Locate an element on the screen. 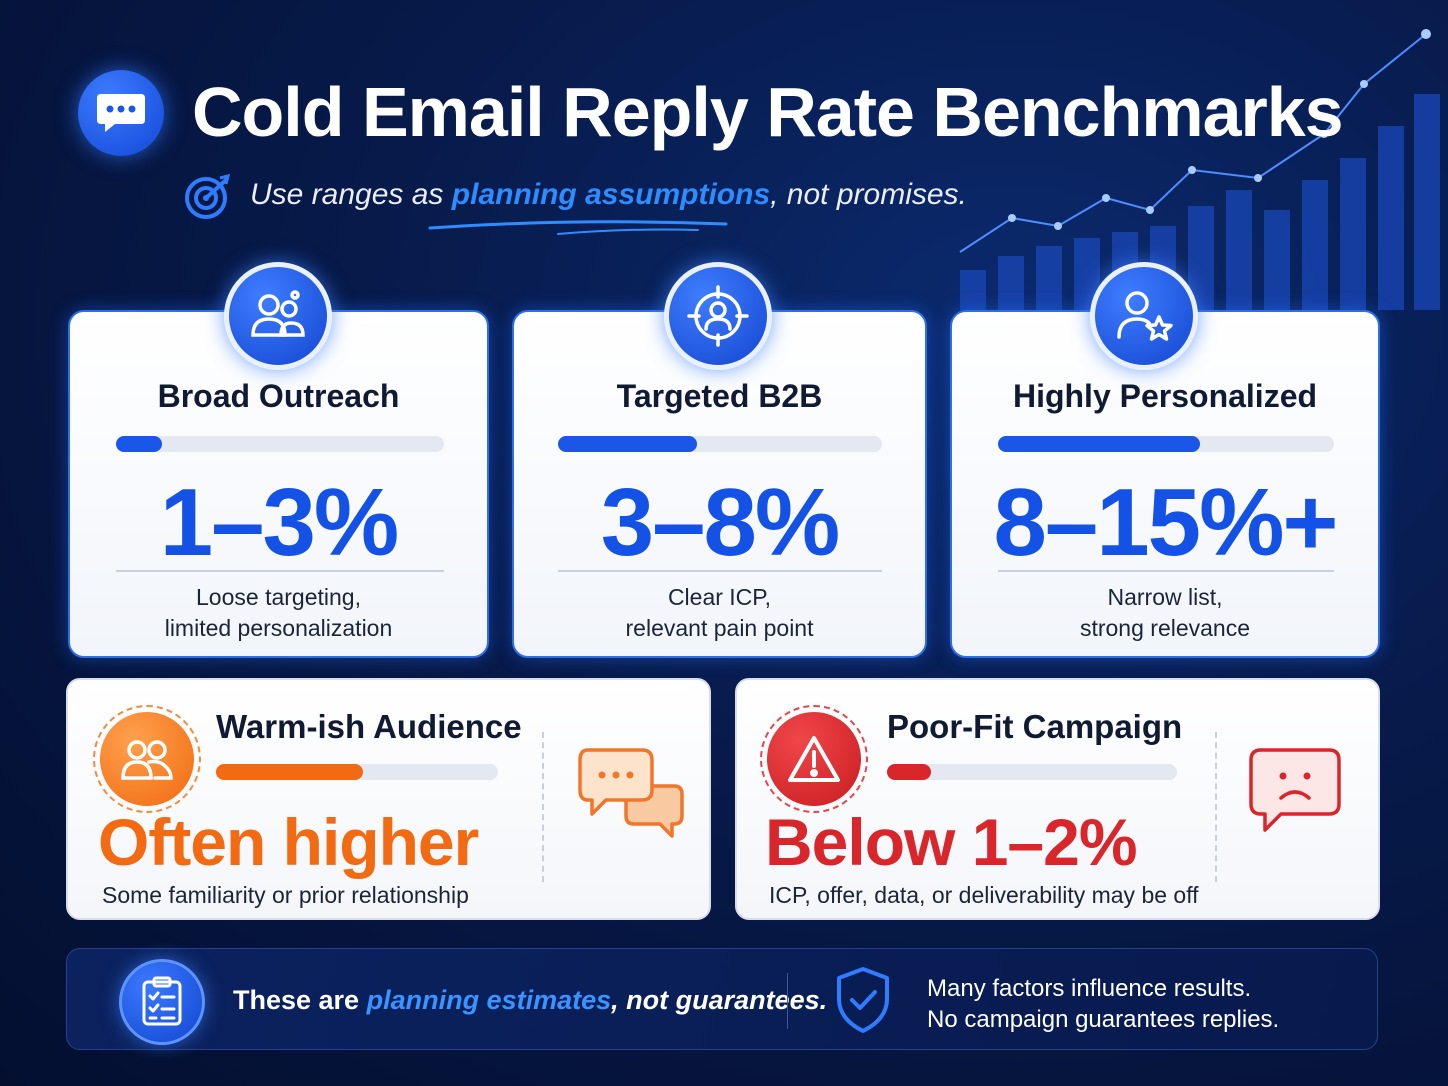 The width and height of the screenshot is (1448, 1086). checklist-icon is located at coordinates (162, 1002).